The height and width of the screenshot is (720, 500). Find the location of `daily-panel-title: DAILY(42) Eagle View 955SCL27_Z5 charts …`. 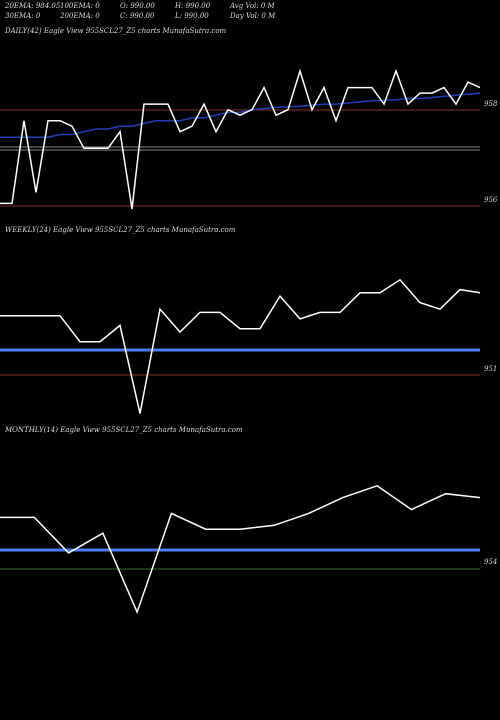

daily-panel-title: DAILY(42) Eagle View 955SCL27_Z5 charts … is located at coordinates (116, 31).